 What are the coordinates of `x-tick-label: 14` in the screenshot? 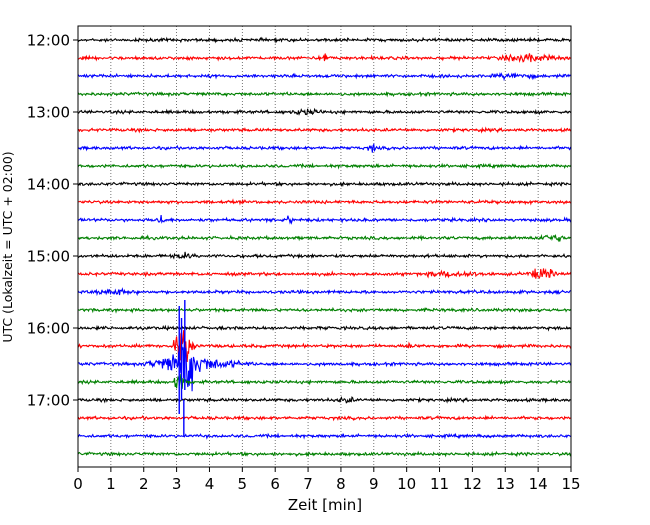 It's located at (538, 484).